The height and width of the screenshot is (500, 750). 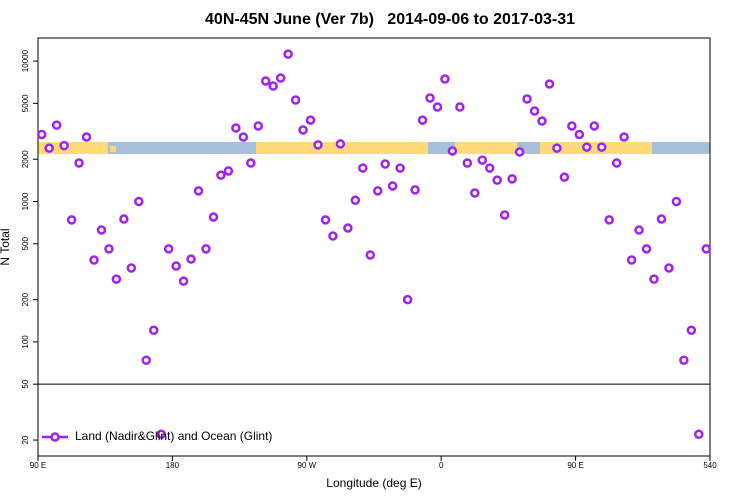 I want to click on y-tick-label: 50, so click(x=25, y=383).